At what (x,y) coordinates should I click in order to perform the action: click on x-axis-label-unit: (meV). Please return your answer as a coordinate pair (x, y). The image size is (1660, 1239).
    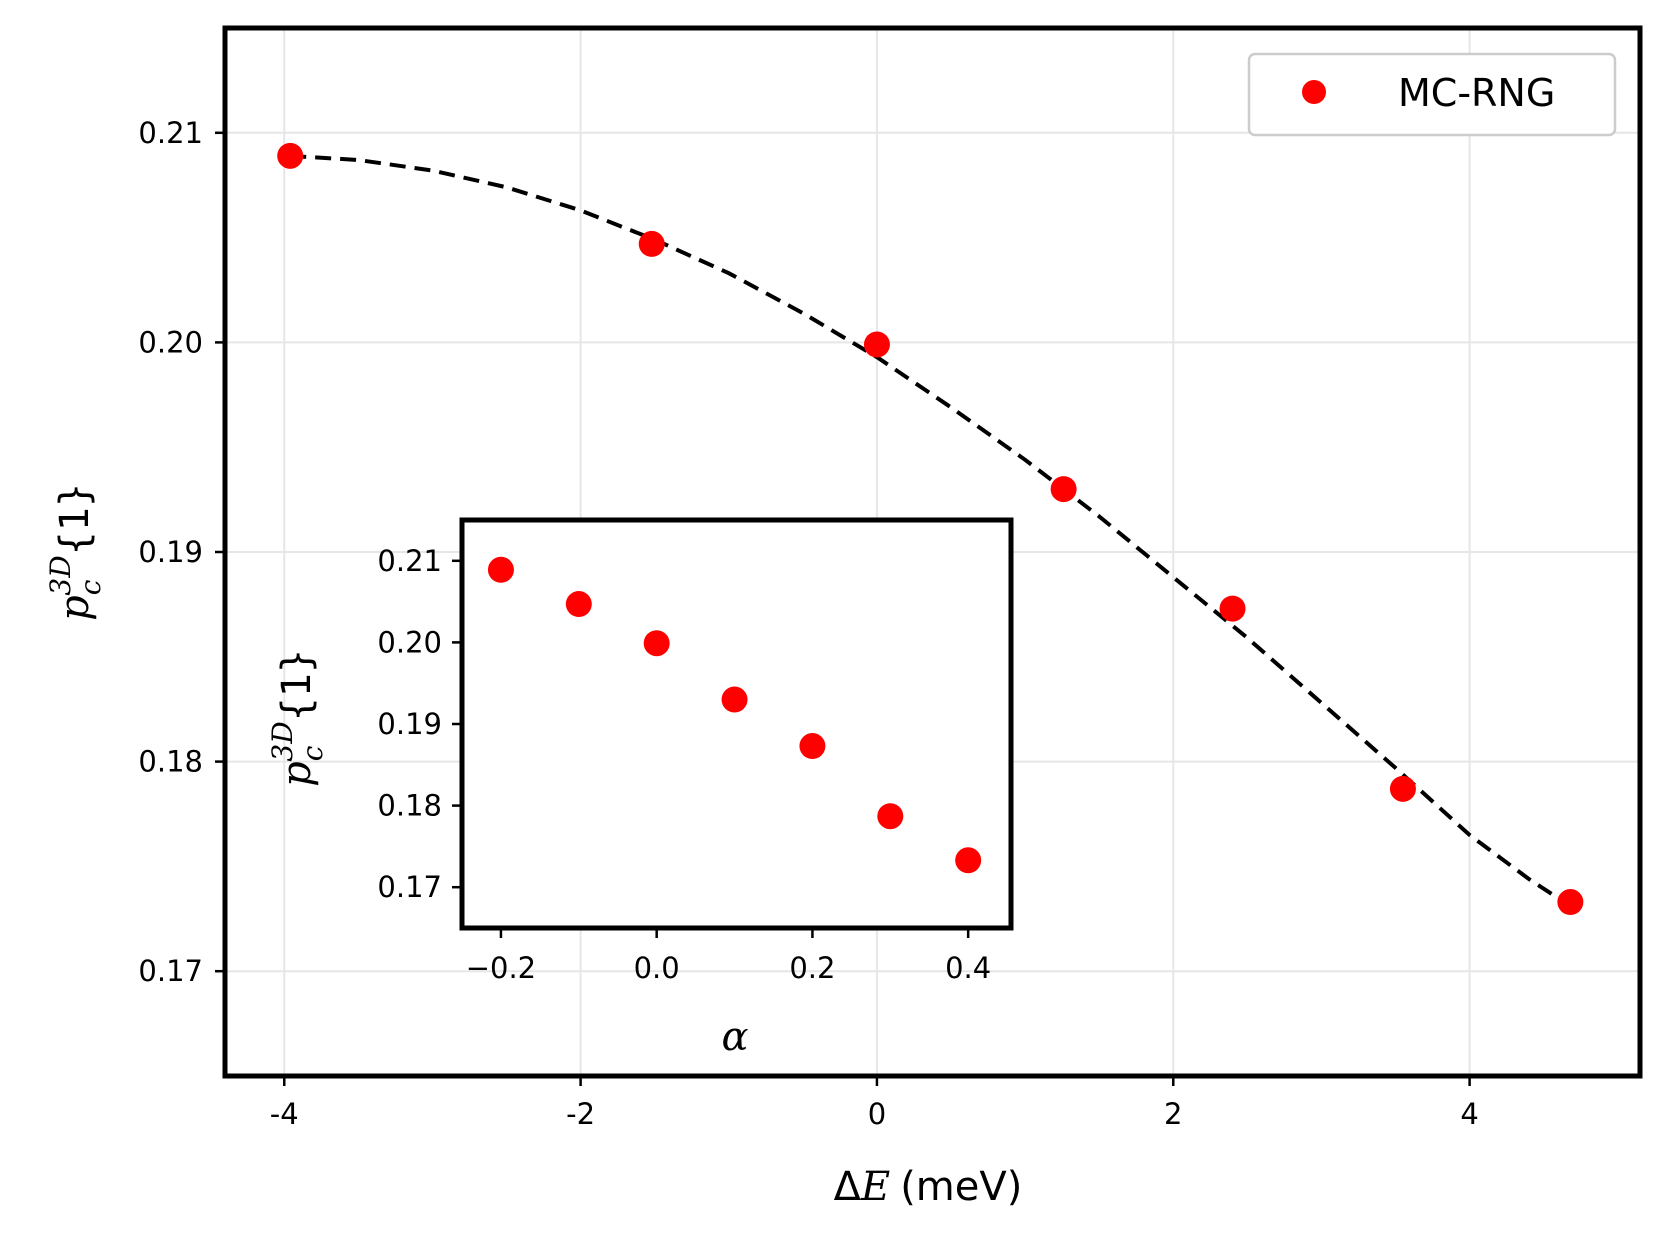
    Looking at the image, I should click on (961, 1187).